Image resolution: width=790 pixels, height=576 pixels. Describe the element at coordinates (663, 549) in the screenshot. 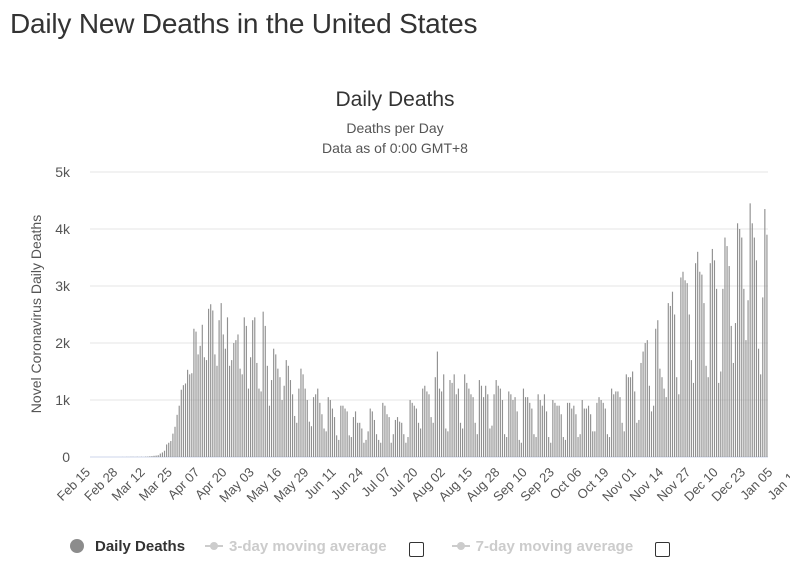

I see `7-day-average-checkbox` at that location.